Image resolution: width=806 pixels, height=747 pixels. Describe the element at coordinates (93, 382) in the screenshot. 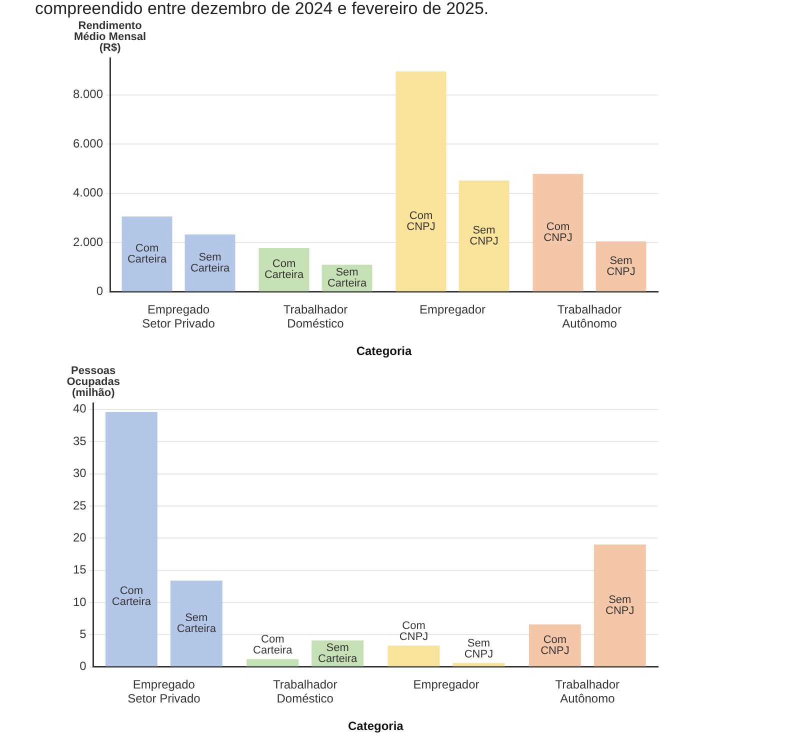

I see `y-axis-title: Pessoas Ocupadas (milhão)` at that location.